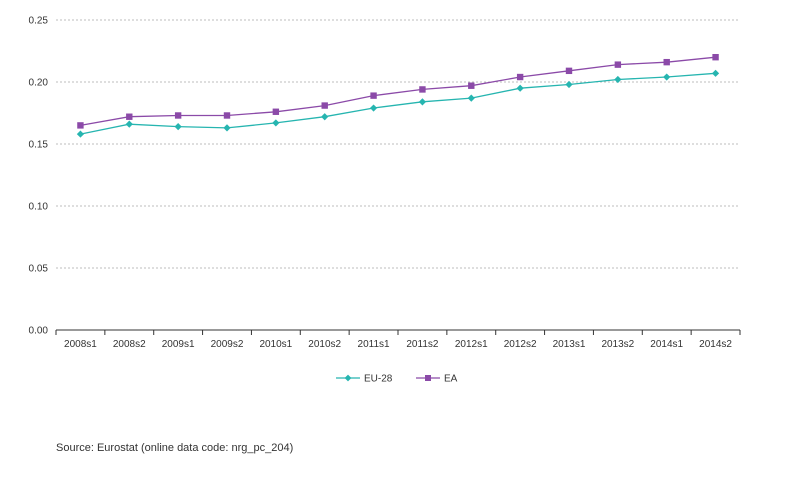  What do you see at coordinates (569, 344) in the screenshot?
I see `x-tick-label: 2013s1` at bounding box center [569, 344].